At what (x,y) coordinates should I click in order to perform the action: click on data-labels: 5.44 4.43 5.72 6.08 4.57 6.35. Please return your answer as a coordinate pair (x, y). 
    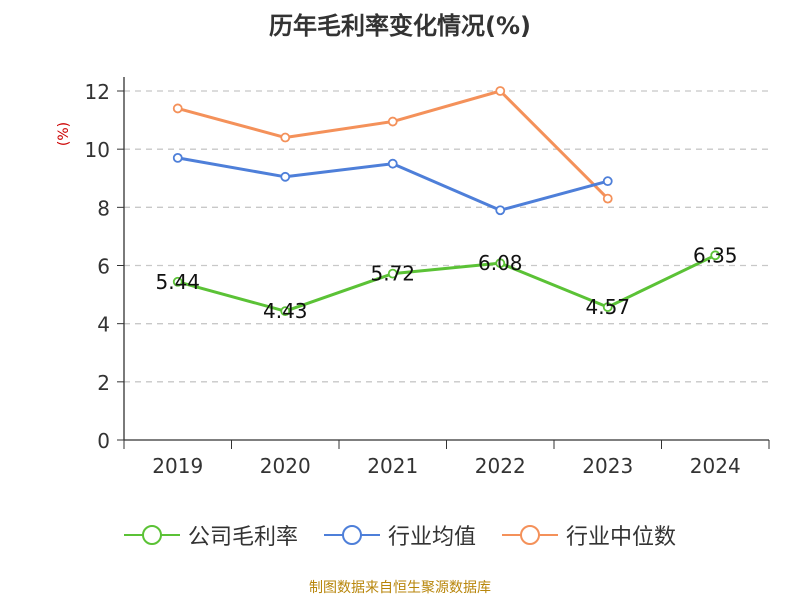
    Looking at the image, I should click on (446, 283).